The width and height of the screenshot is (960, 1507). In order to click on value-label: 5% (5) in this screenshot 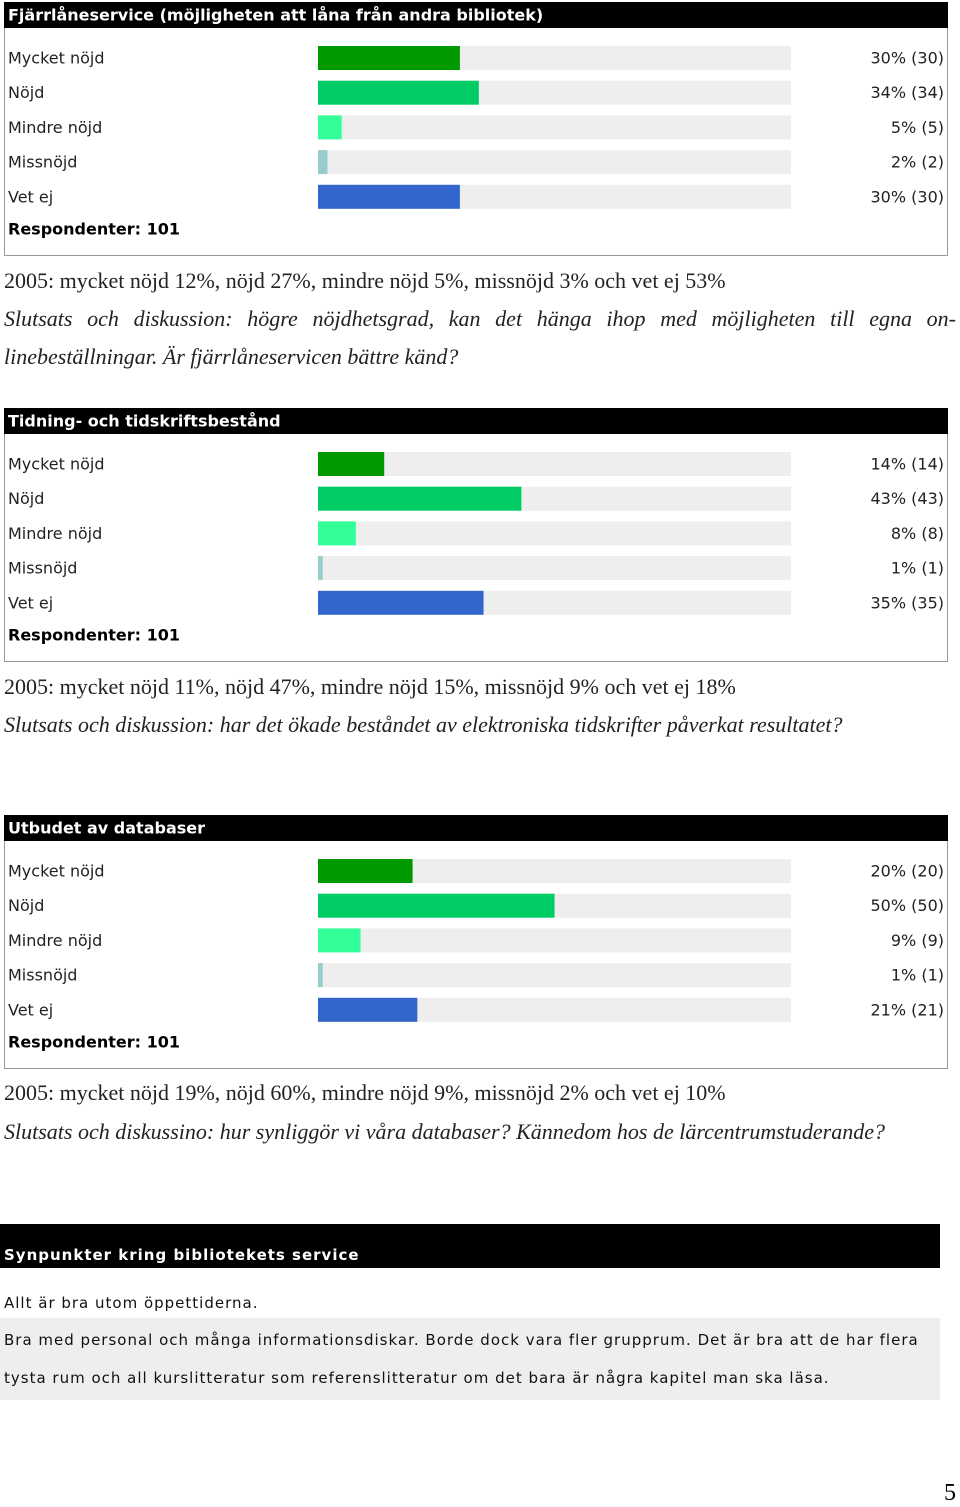, I will do `click(917, 127)`.